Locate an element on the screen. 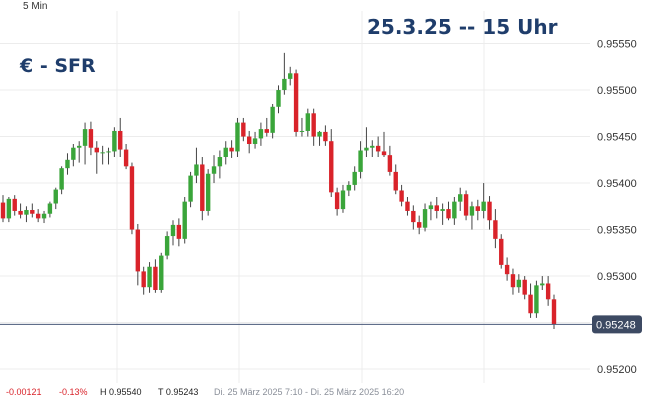  y-tick-label: 0.95450 is located at coordinates (617, 138).